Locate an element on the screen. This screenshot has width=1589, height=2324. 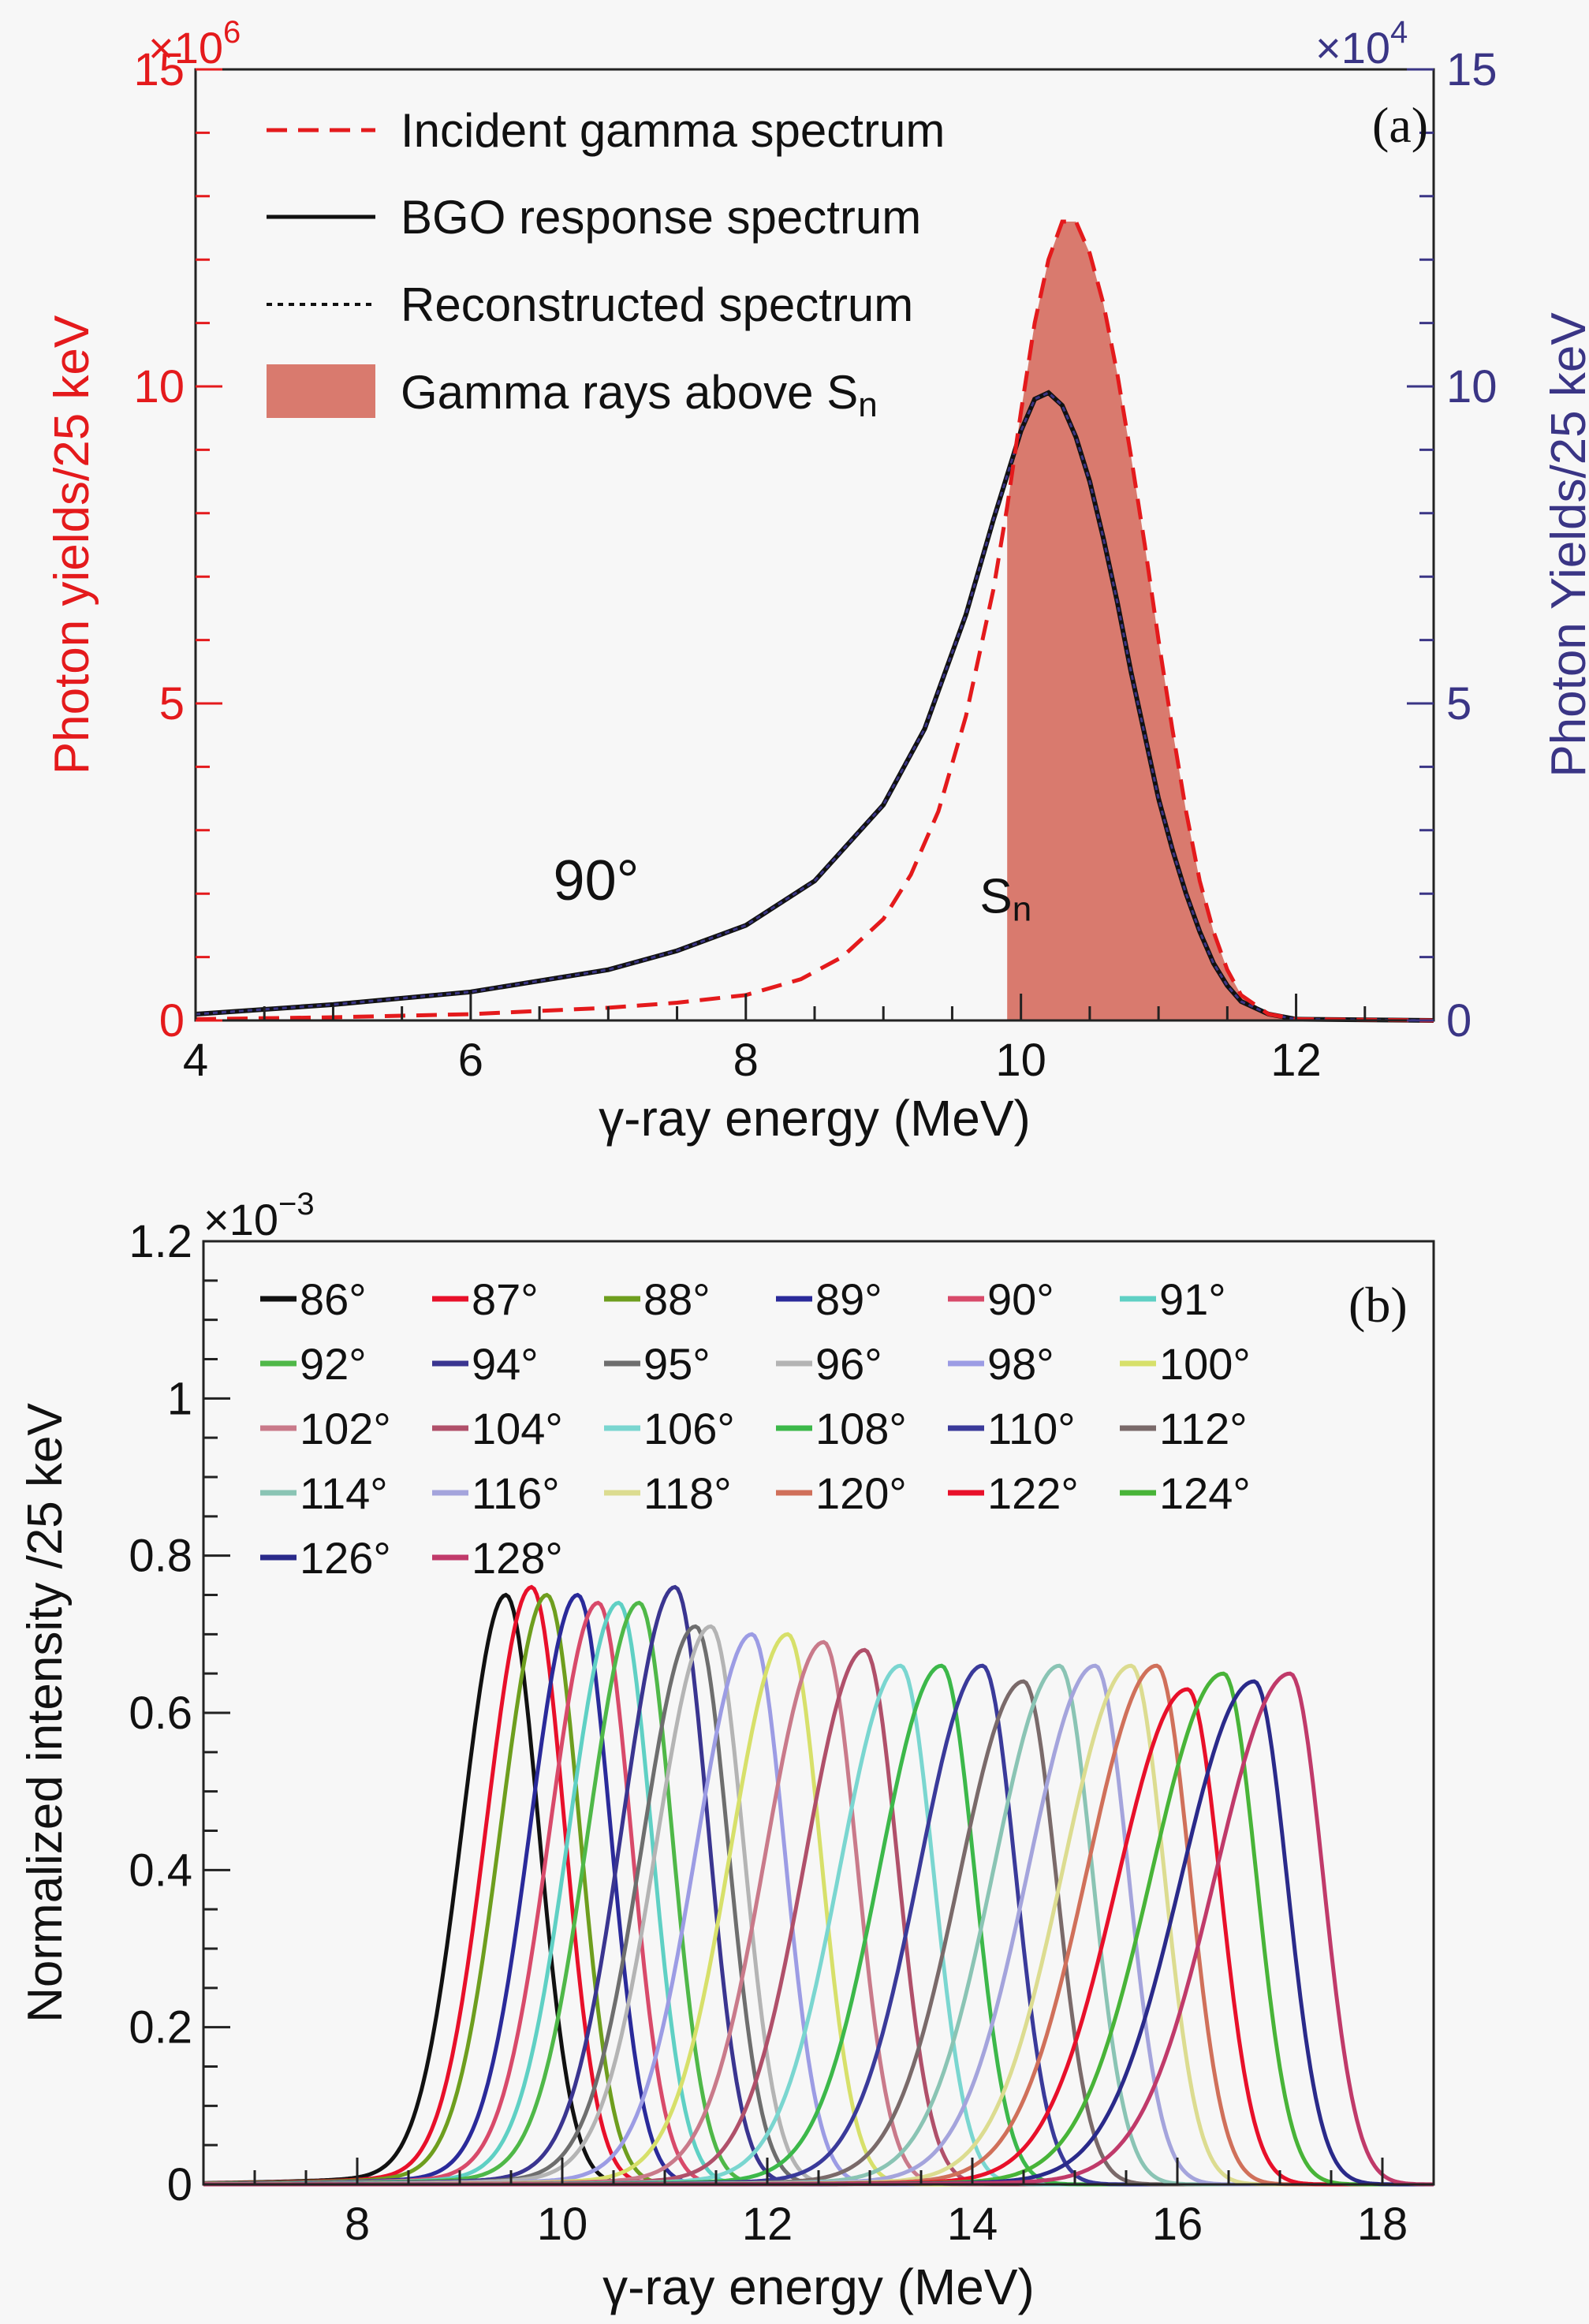
legend-label: 106° is located at coordinates (689, 1428).